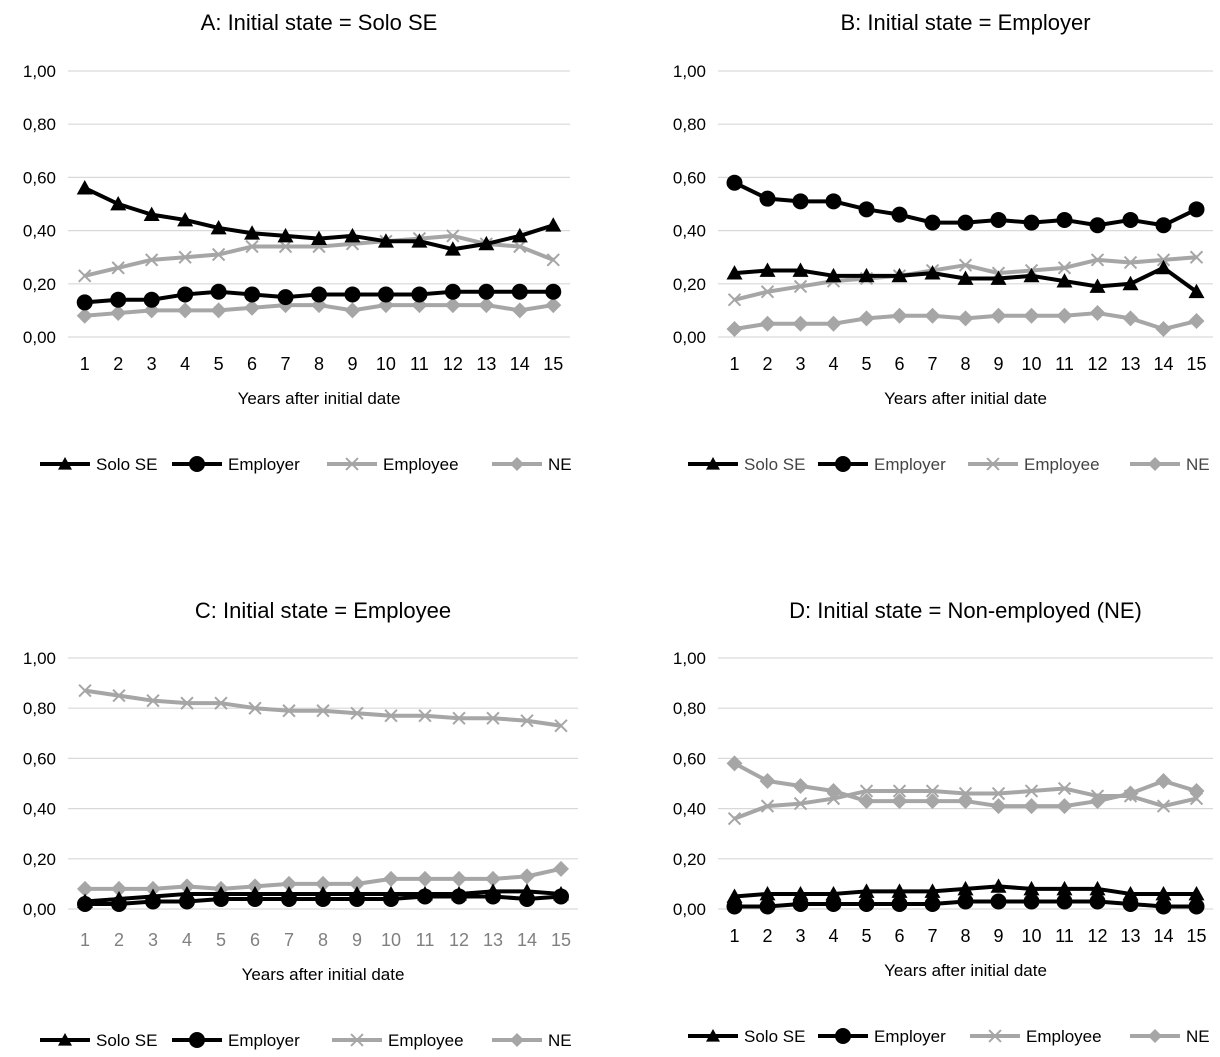  I want to click on x-tick-label: 1, so click(85, 940).